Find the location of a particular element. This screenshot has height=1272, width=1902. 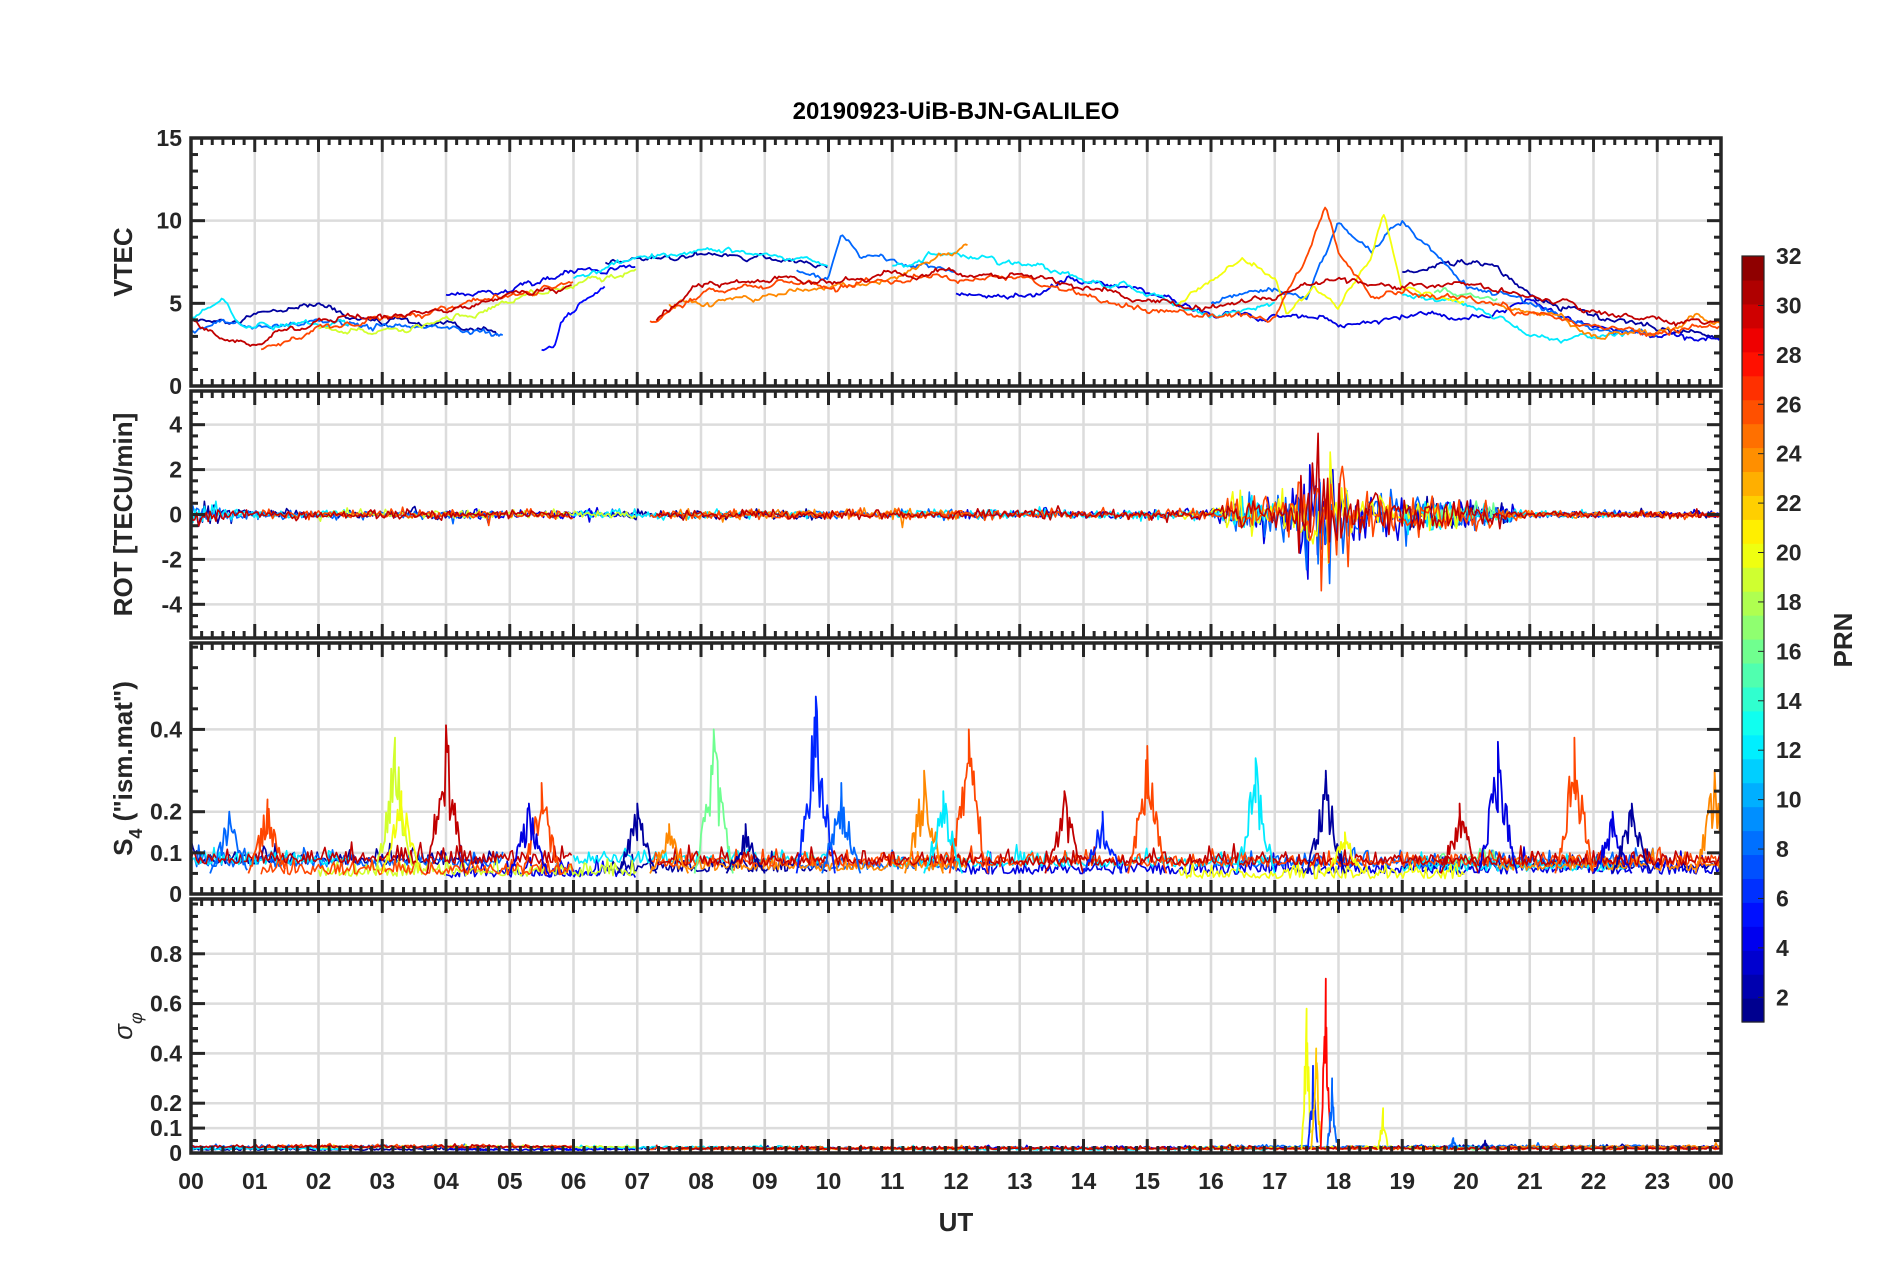

x-tick-label: 19 is located at coordinates (1402, 1181).